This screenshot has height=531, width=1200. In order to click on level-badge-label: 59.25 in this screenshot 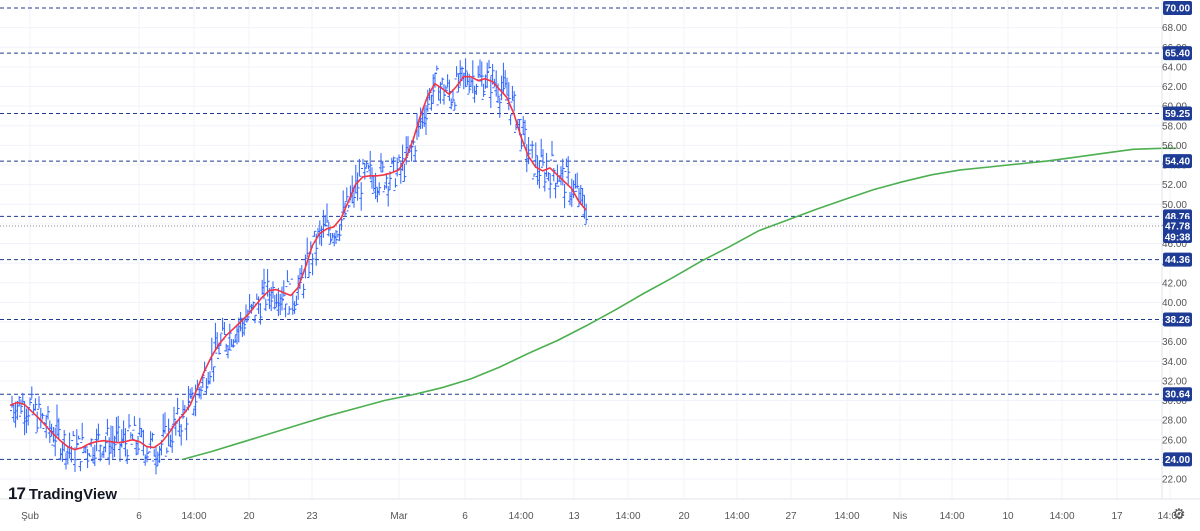, I will do `click(1177, 114)`.